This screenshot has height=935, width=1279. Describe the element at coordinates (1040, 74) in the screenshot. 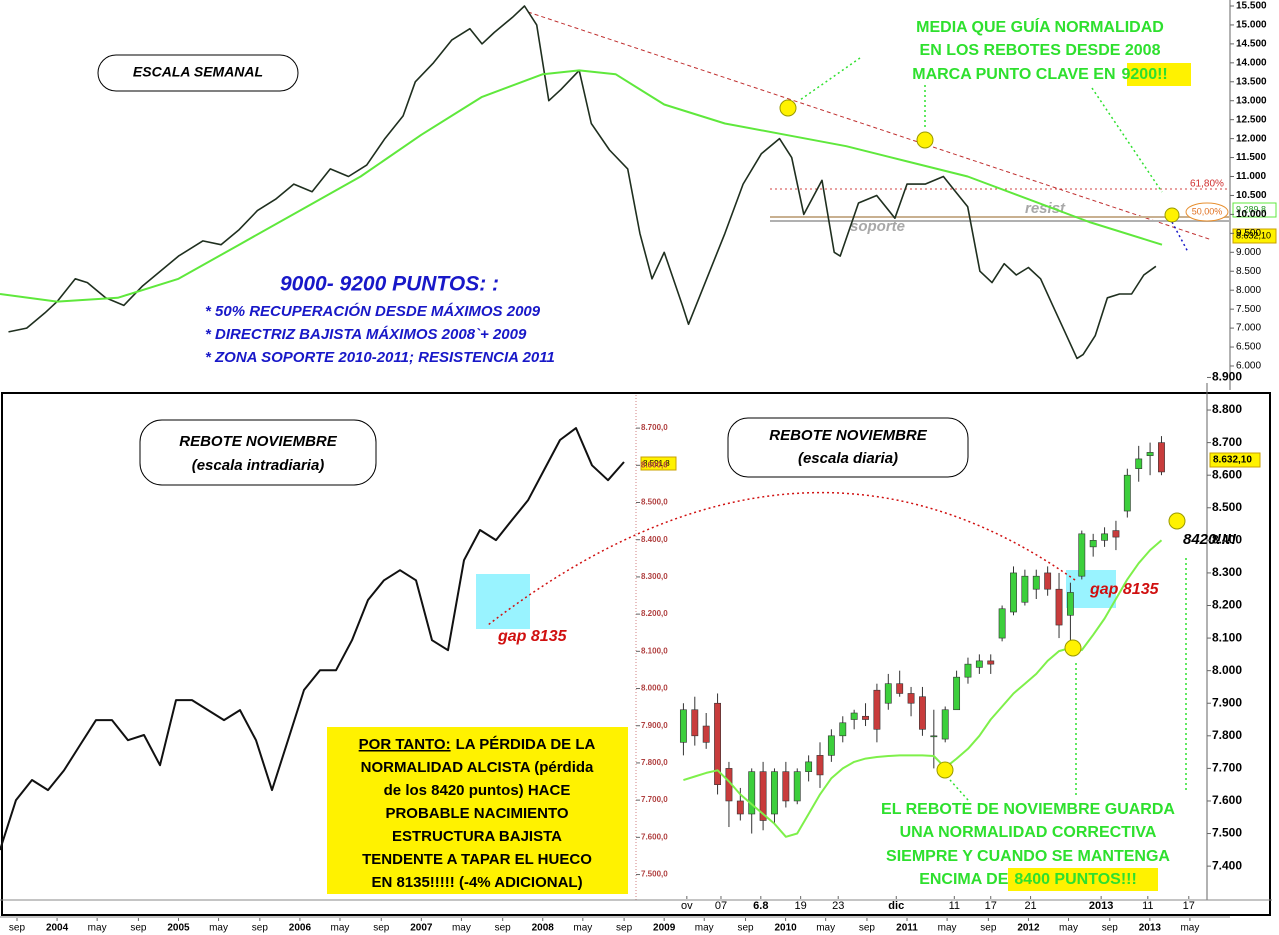

I see `annotation: MARCA PUNTO CLAVE EN 9200!!` at that location.